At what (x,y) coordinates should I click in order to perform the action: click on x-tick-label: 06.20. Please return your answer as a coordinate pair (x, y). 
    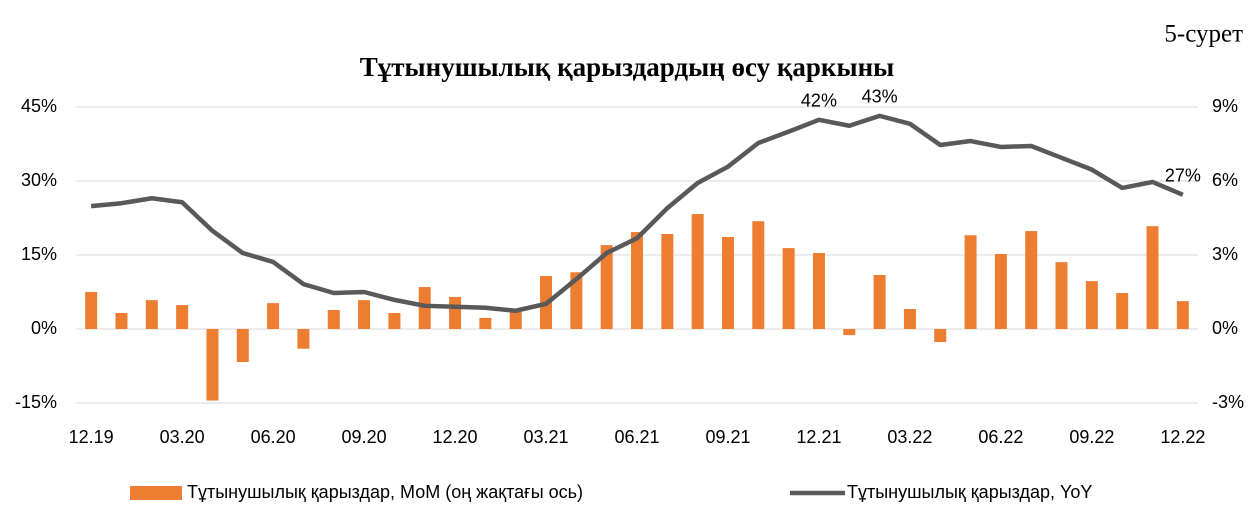
    Looking at the image, I should click on (273, 437).